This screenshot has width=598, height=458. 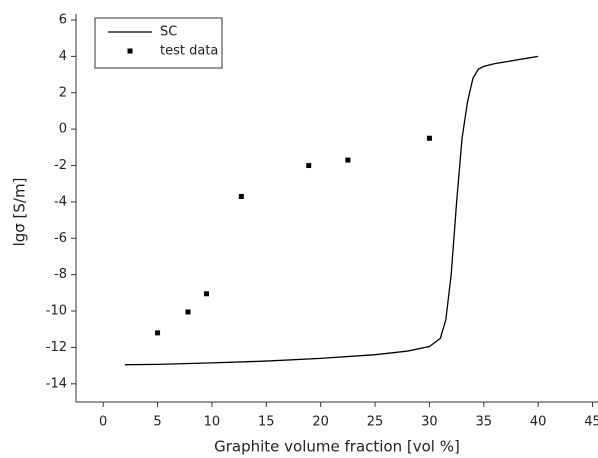 What do you see at coordinates (266, 422) in the screenshot?
I see `x-tick-label: 15` at bounding box center [266, 422].